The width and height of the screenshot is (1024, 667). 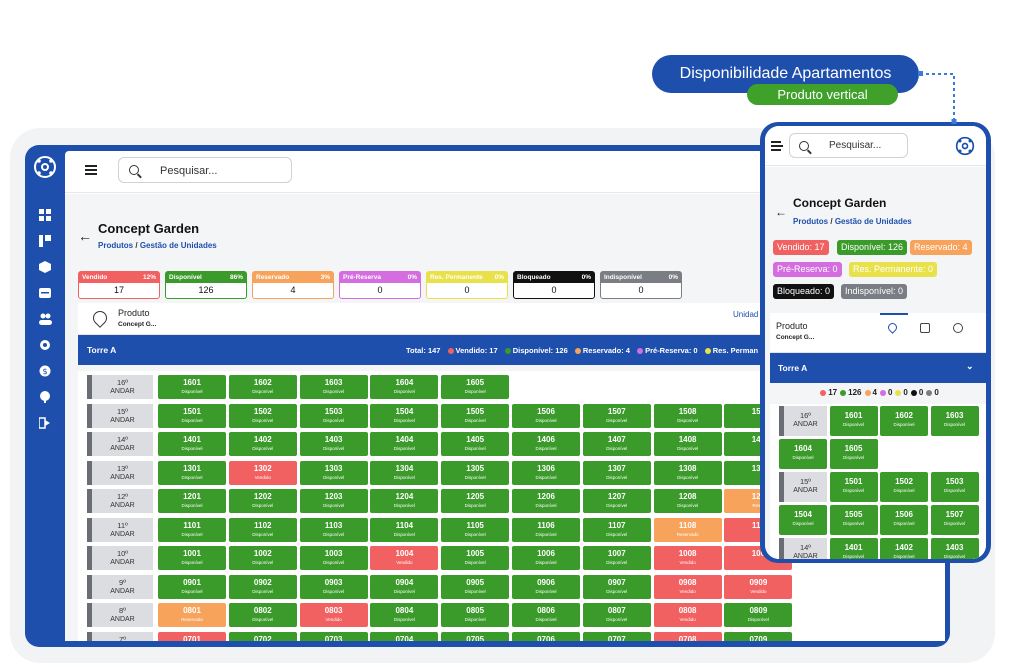 I want to click on stat-card: Reservado 3% 4, so click(x=293, y=285).